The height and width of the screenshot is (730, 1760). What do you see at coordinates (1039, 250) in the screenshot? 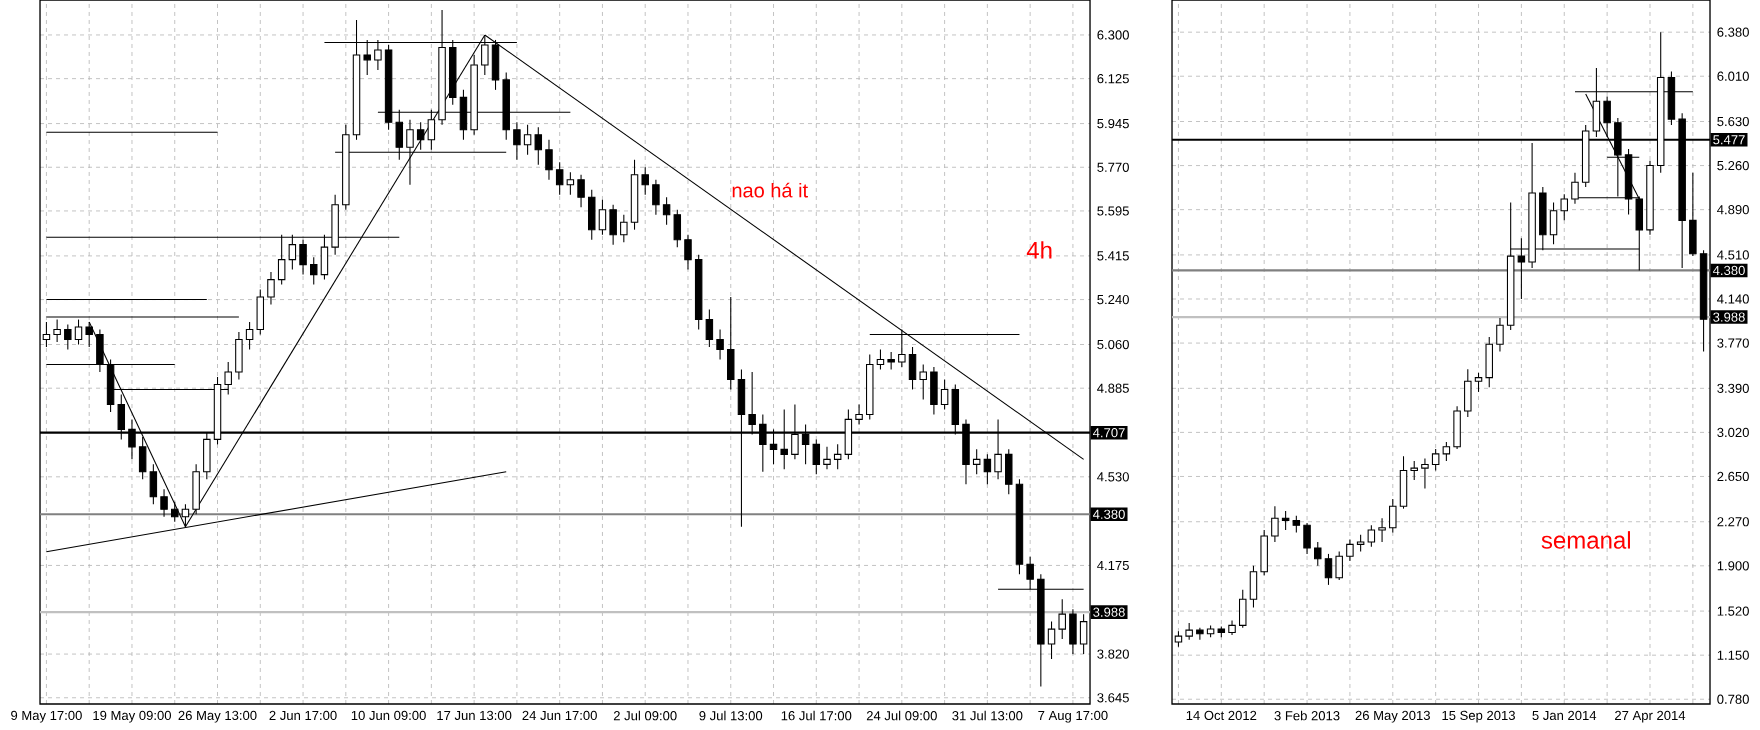
I see `annotation: 4h` at bounding box center [1039, 250].